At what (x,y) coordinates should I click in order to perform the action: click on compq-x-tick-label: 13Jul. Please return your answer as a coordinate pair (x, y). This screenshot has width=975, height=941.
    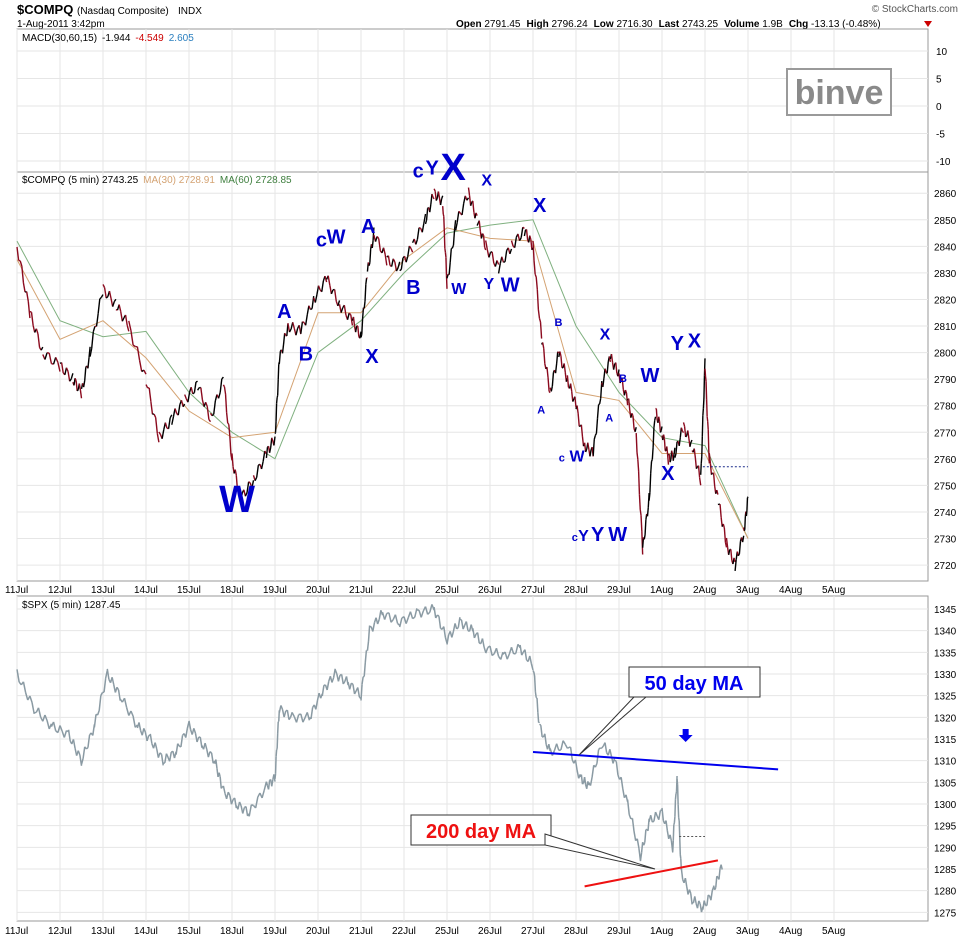
    Looking at the image, I should click on (103, 590).